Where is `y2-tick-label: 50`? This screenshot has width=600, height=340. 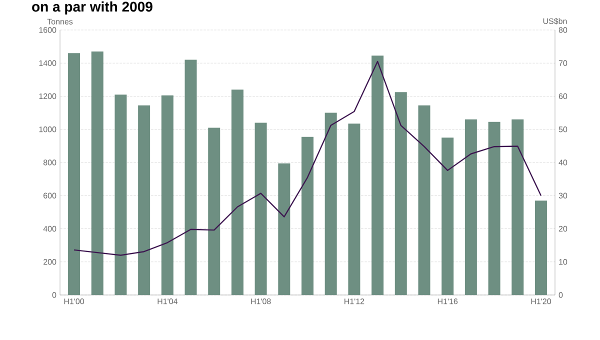
y2-tick-label: 50 is located at coordinates (563, 129).